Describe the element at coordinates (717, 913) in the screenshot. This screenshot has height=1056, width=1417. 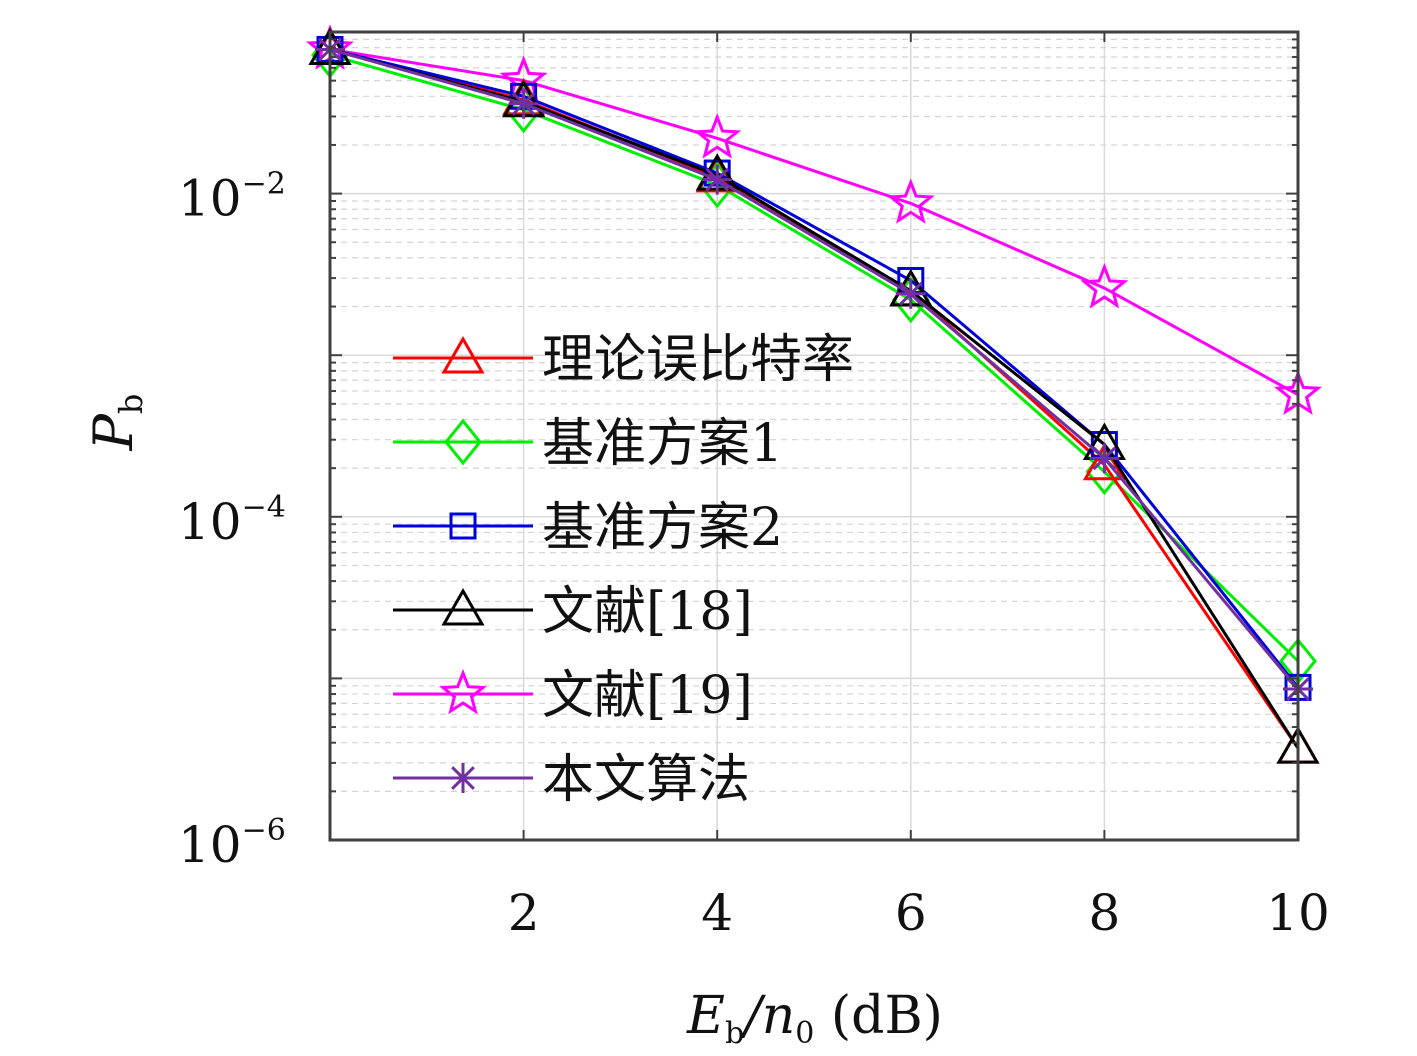
I see `x-tick-label: 4` at that location.